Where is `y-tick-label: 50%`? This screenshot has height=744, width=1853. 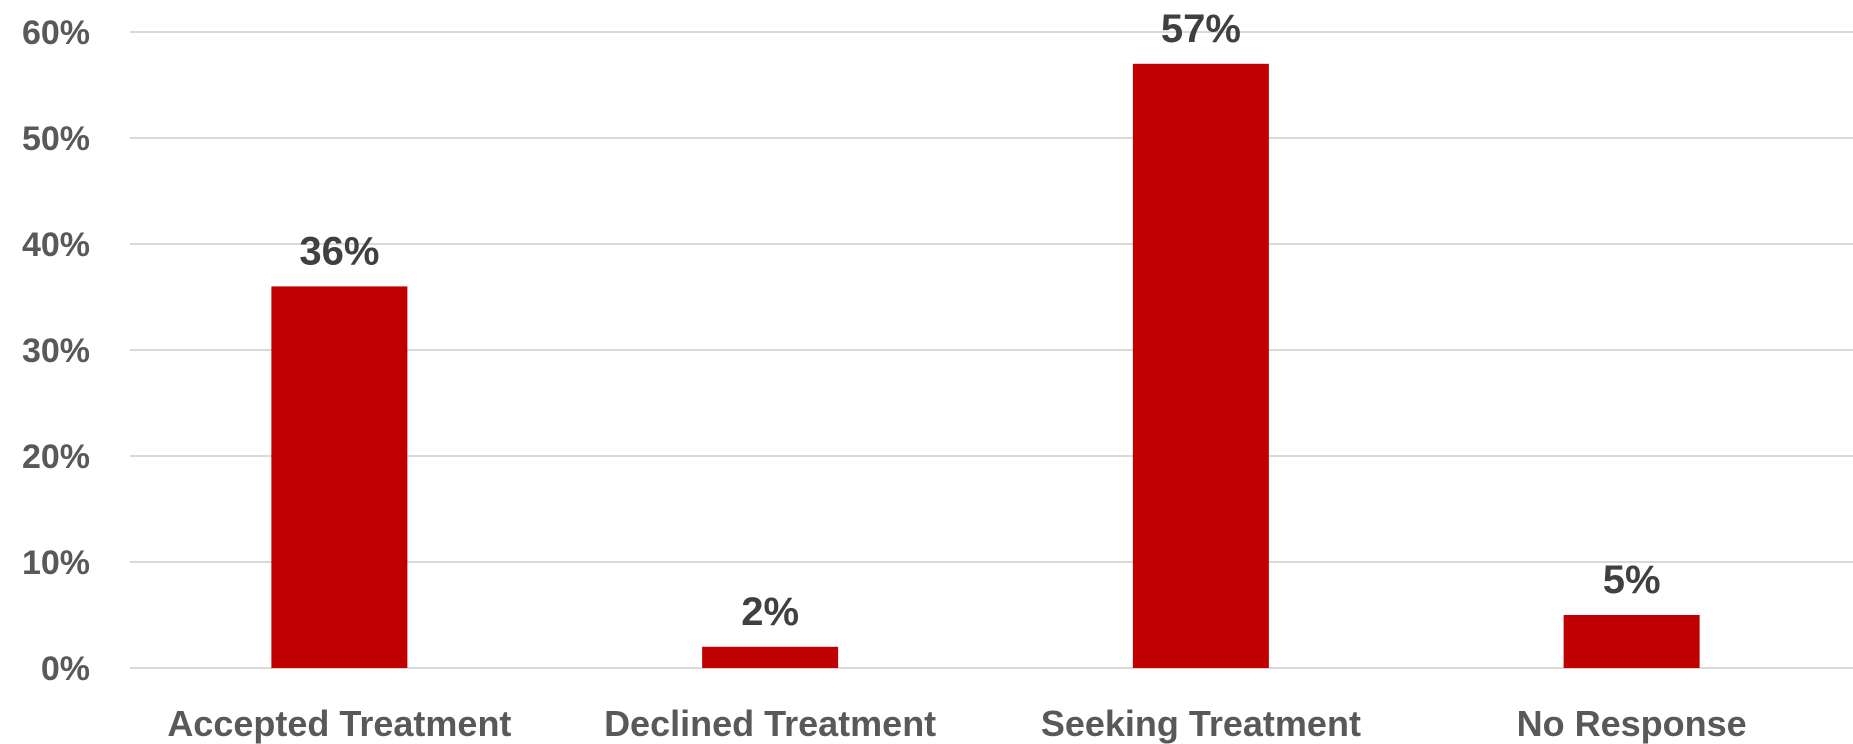 y-tick-label: 50% is located at coordinates (56, 139).